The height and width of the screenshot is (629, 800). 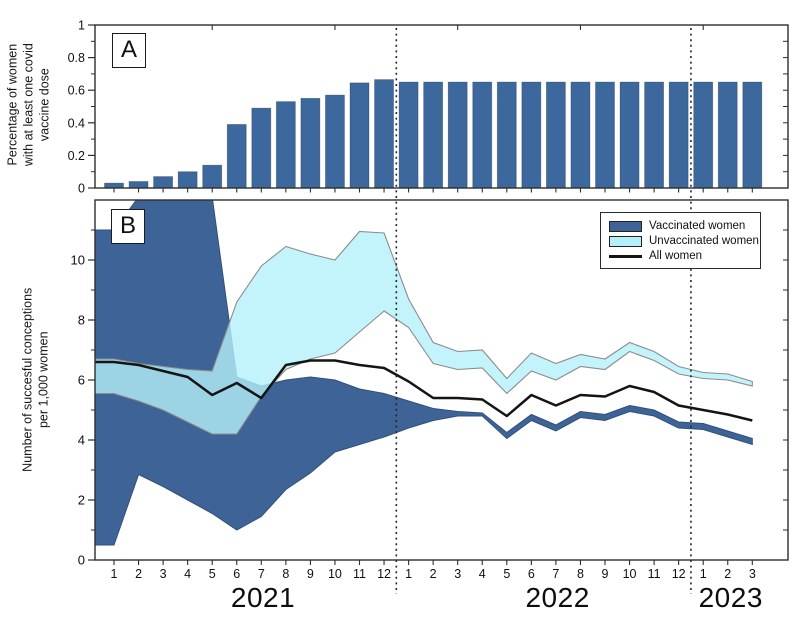 What do you see at coordinates (424, 390) in the screenshot?
I see `all-women-line` at bounding box center [424, 390].